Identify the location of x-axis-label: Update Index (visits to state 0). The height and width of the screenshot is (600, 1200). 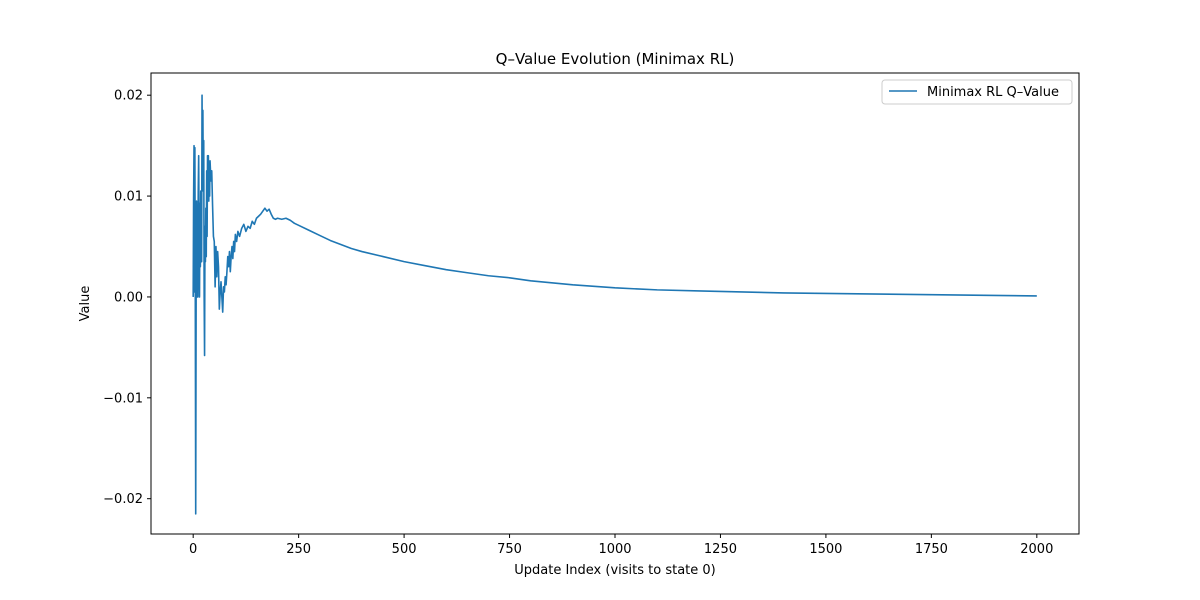
(615, 570).